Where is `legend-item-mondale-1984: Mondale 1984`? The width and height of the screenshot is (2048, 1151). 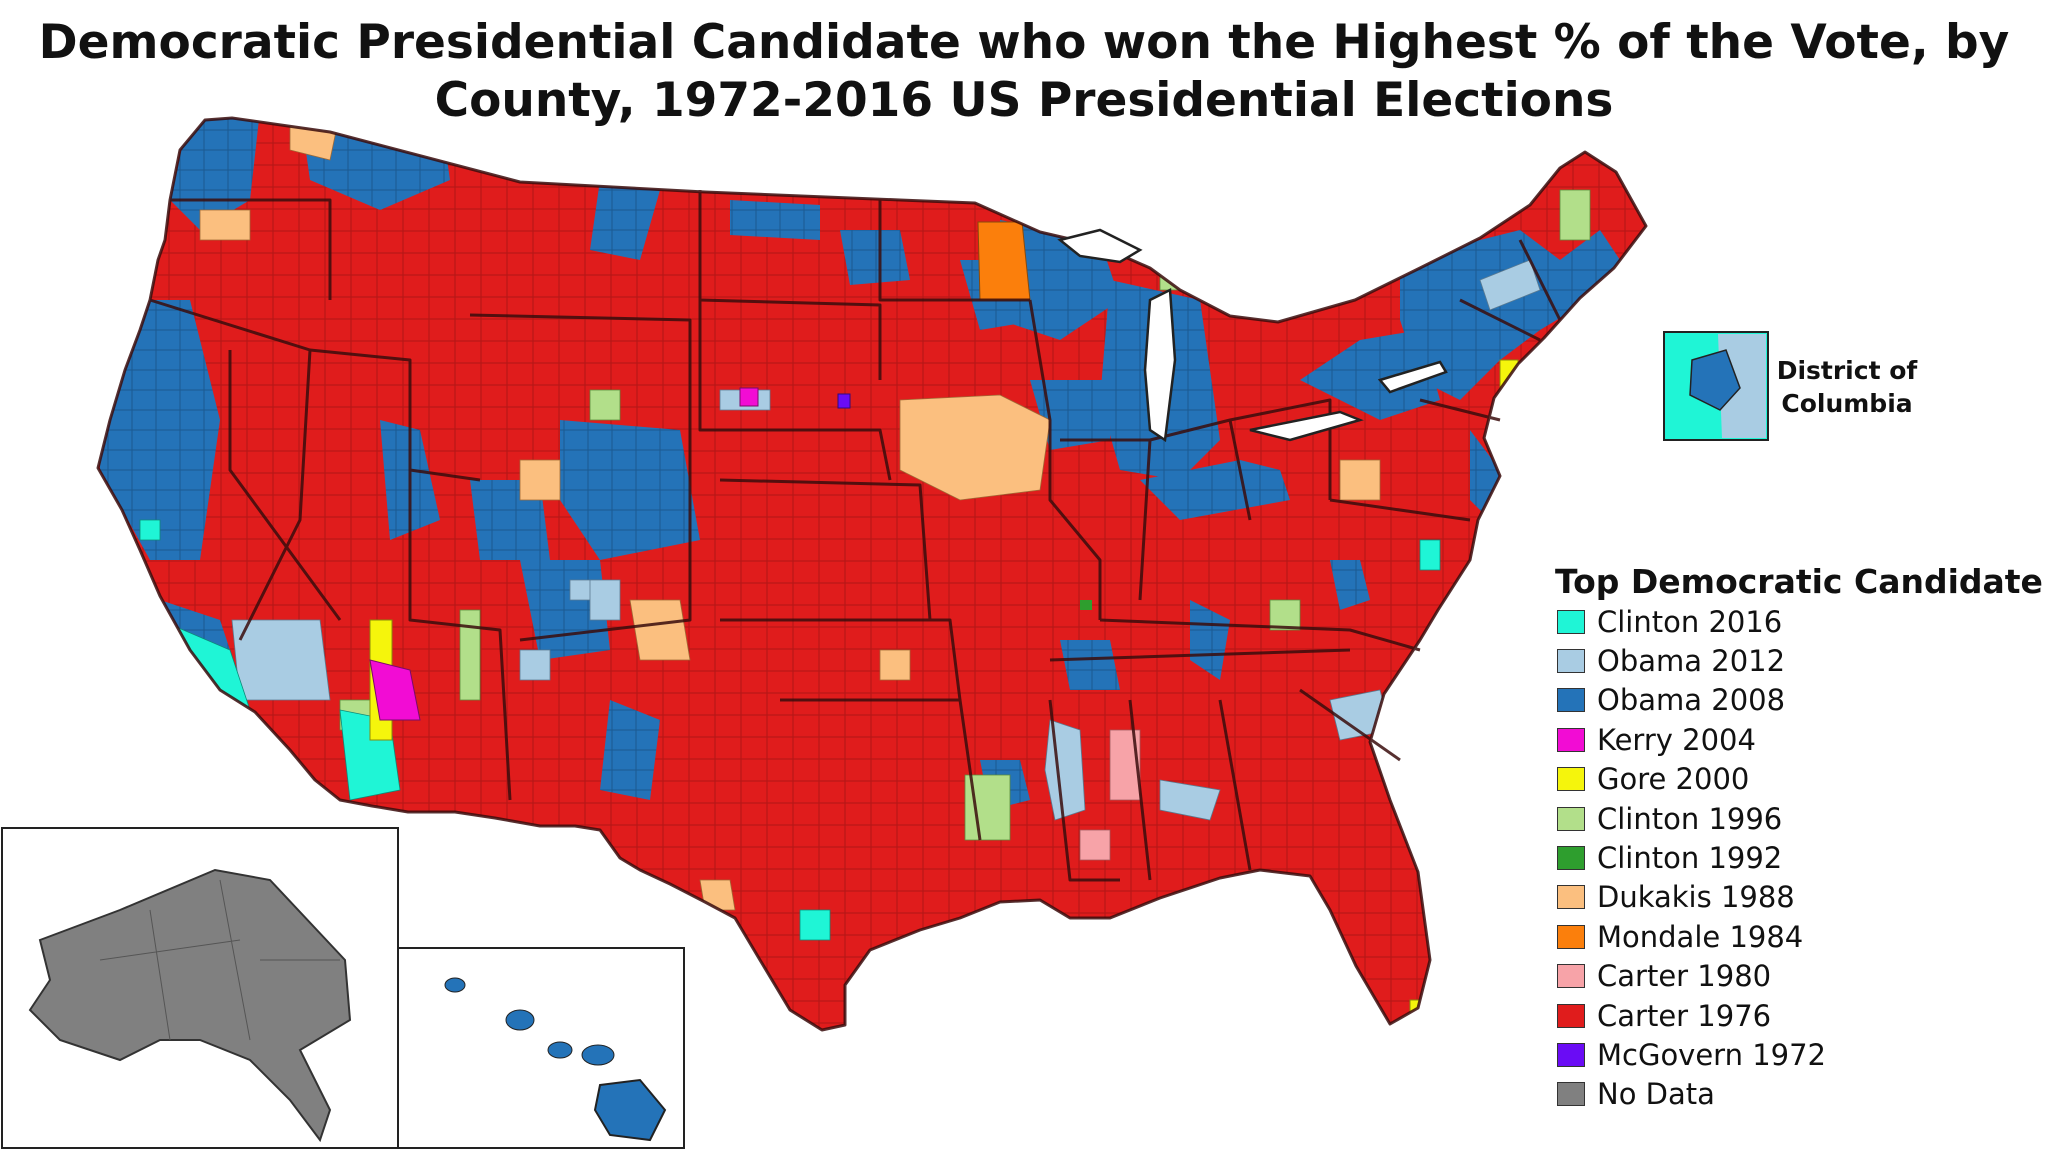
legend-item-mondale-1984: Mondale 1984 is located at coordinates (1800, 936).